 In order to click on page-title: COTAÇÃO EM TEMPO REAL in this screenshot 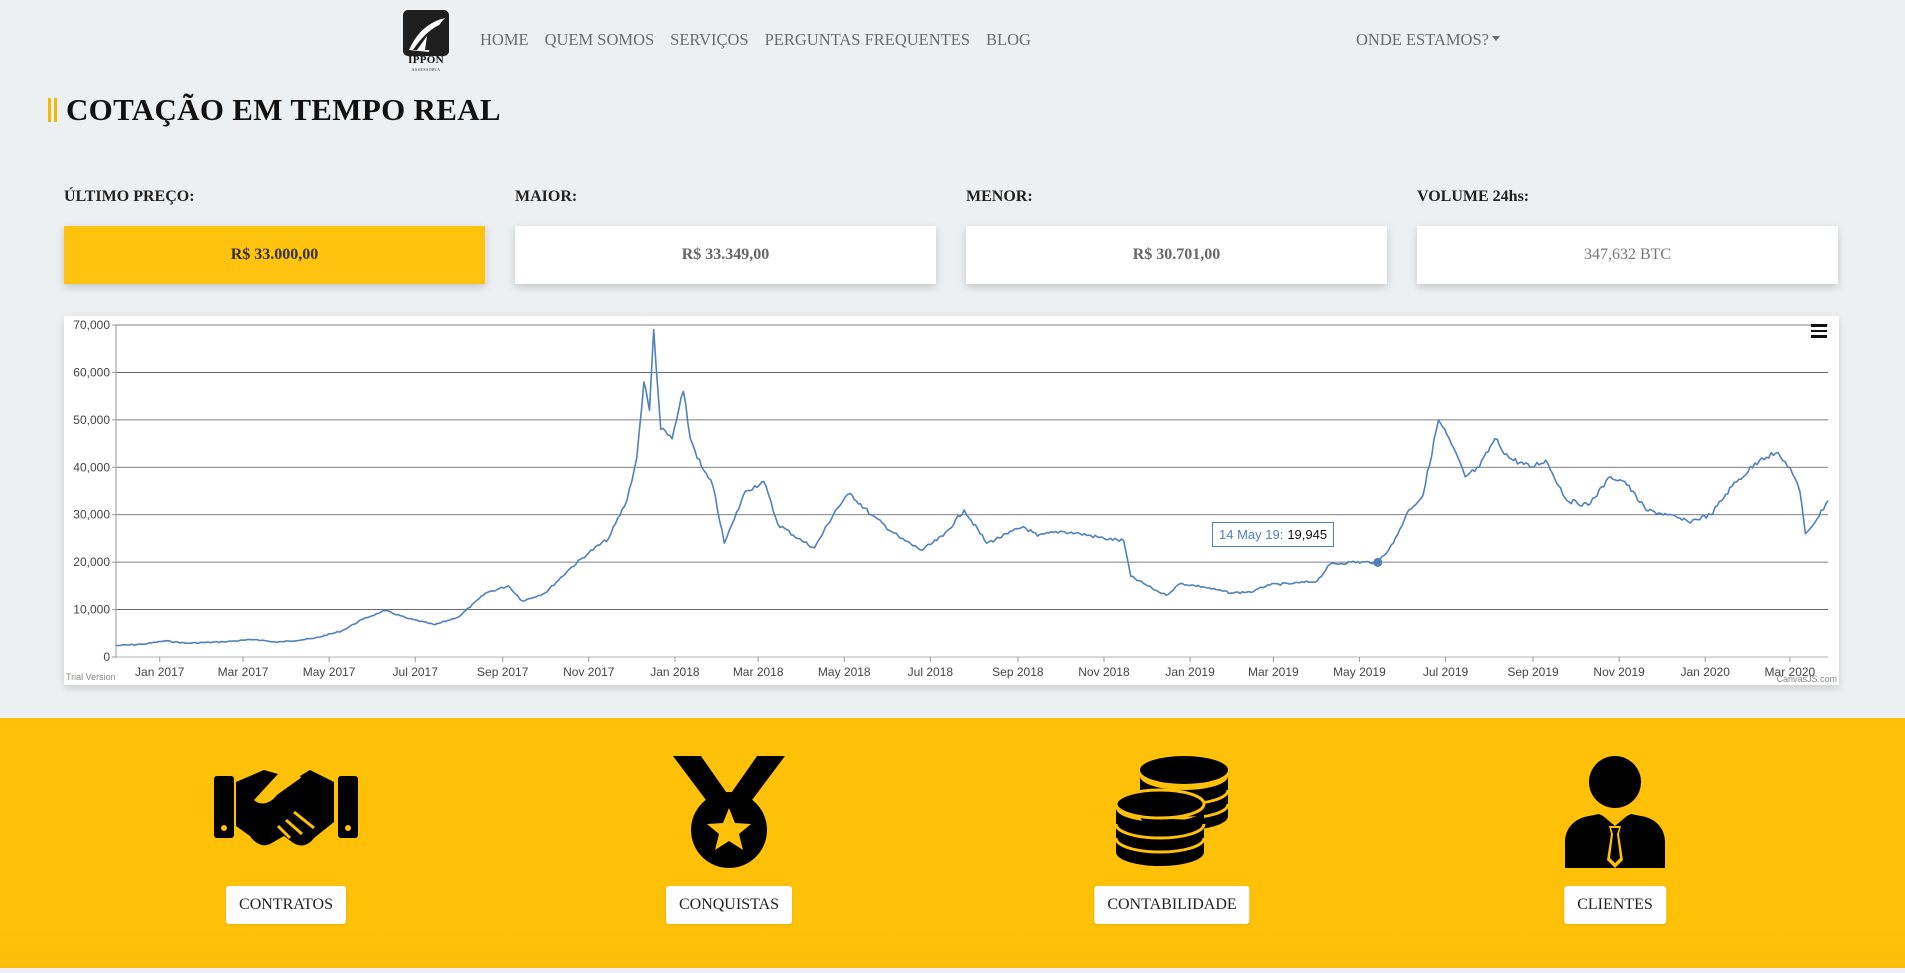, I will do `click(283, 109)`.